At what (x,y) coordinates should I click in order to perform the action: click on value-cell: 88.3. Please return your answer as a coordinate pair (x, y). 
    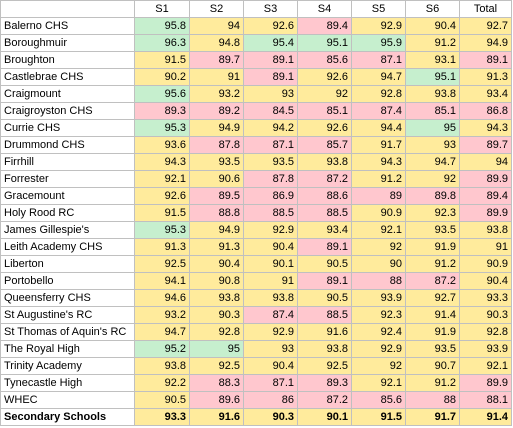
    Looking at the image, I should click on (216, 383).